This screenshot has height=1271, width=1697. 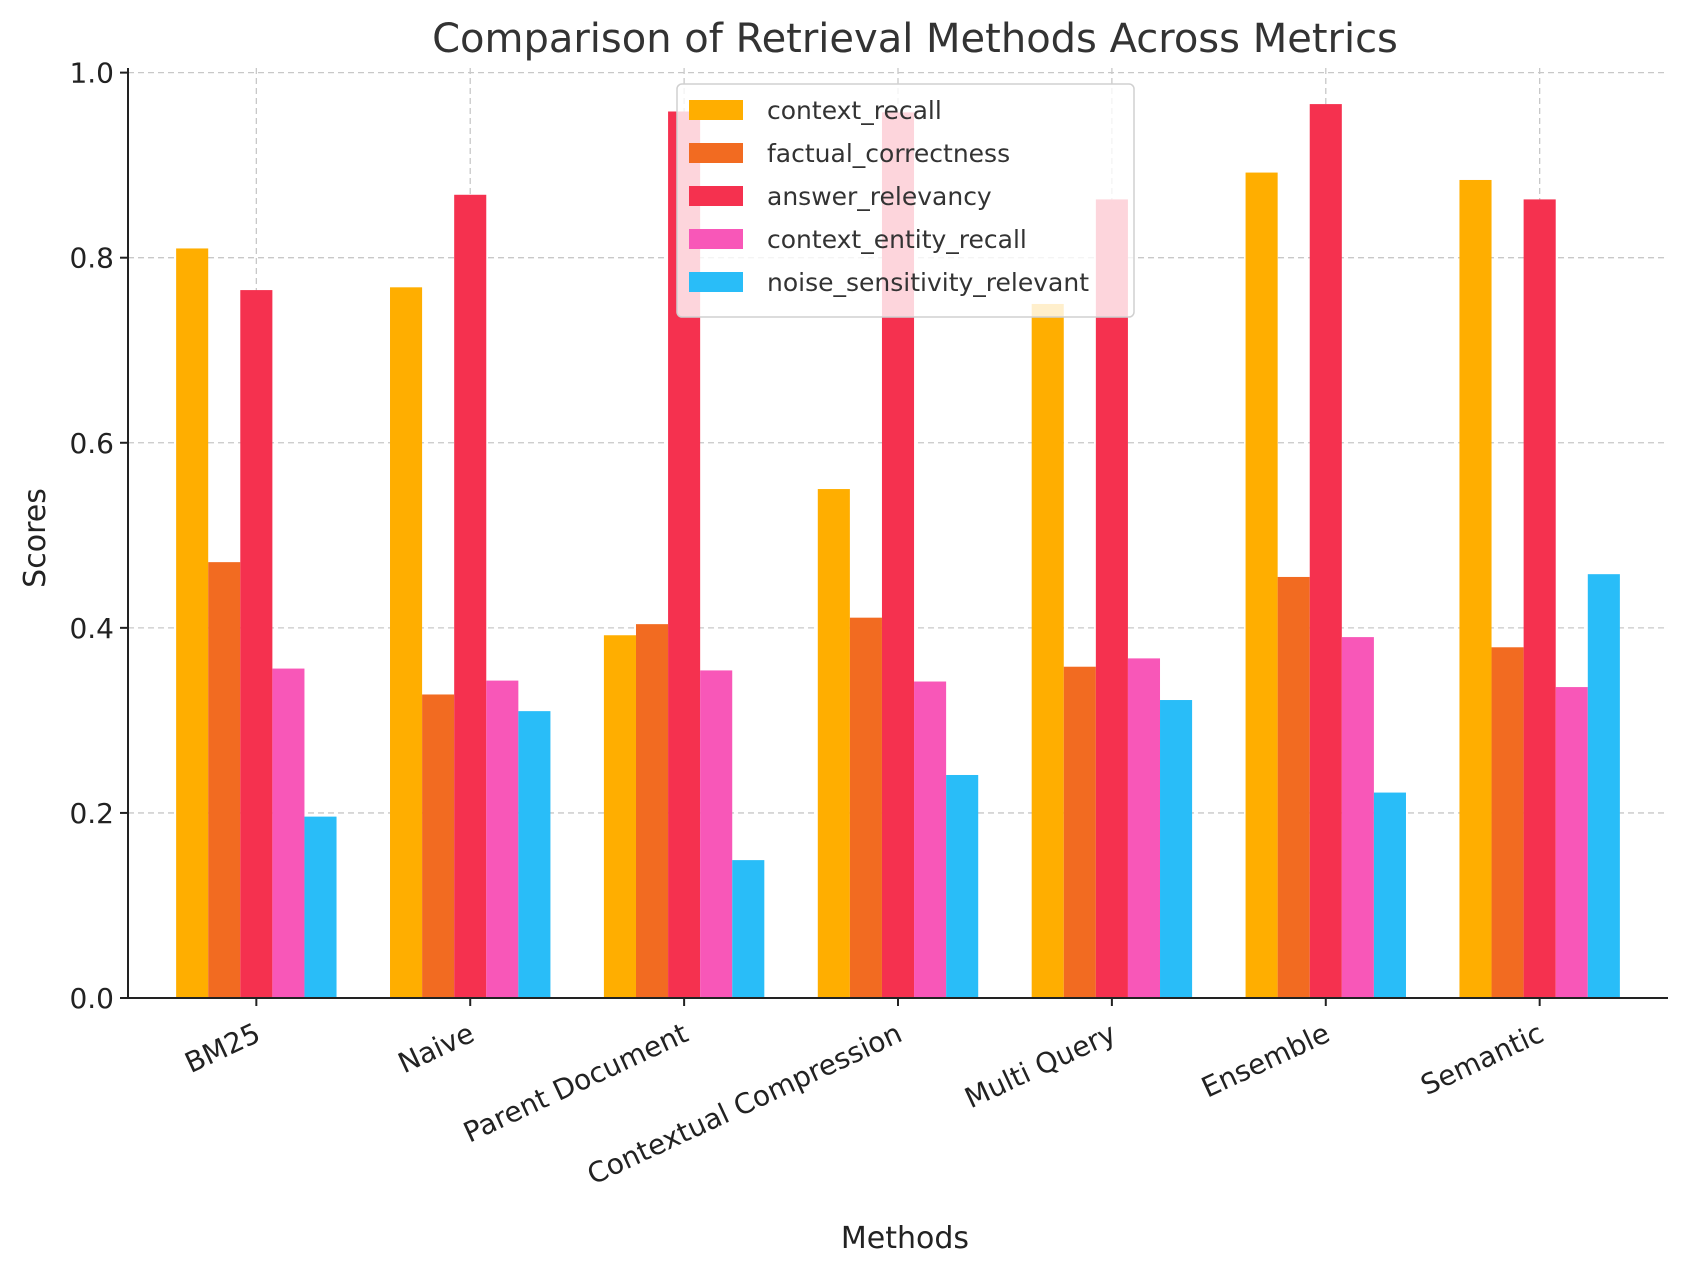 What do you see at coordinates (91, 258) in the screenshot?
I see `y-tick-label: 0.8` at bounding box center [91, 258].